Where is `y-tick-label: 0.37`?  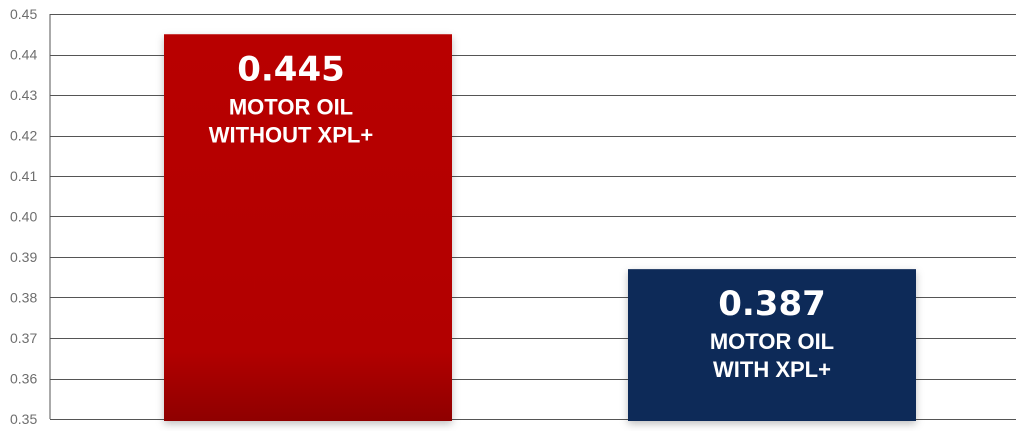
y-tick-label: 0.37 is located at coordinates (23, 338).